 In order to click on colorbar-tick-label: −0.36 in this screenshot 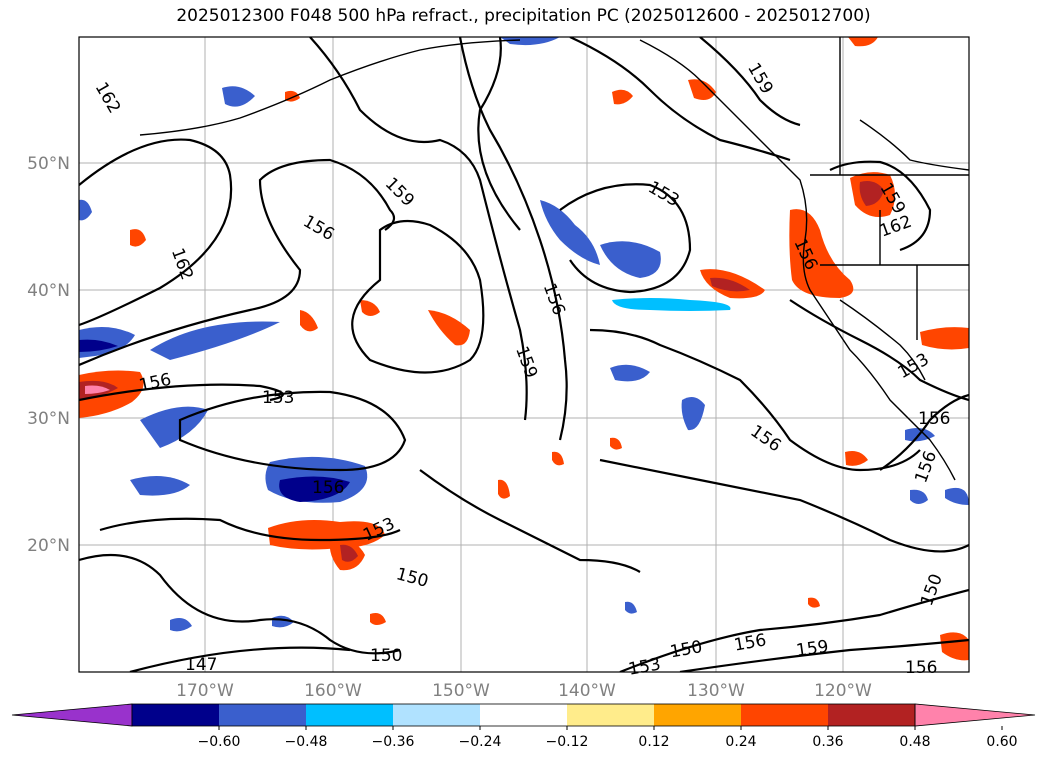, I will do `click(393, 742)`.